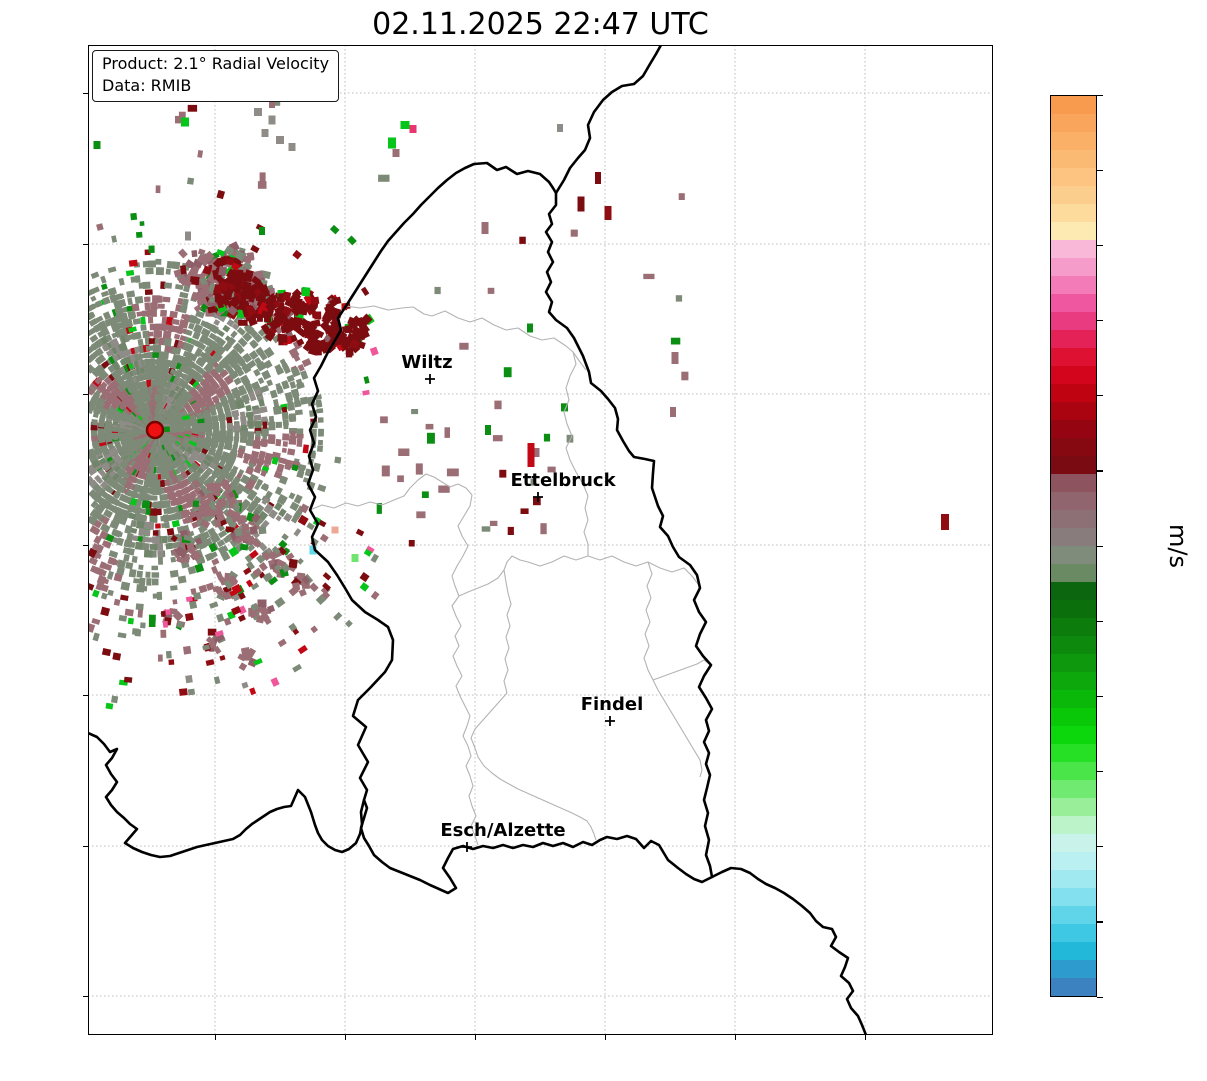 This screenshot has height=1081, width=1207. I want to click on product-line: Product: 2.1° Radial Velocity, so click(216, 63).